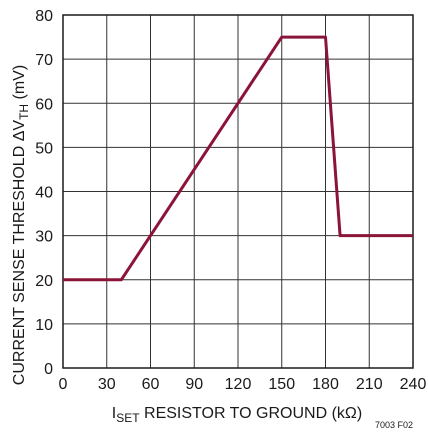 Image resolution: width=428 pixels, height=436 pixels. Describe the element at coordinates (413, 384) in the screenshot. I see `x-tick-label: 240` at that location.